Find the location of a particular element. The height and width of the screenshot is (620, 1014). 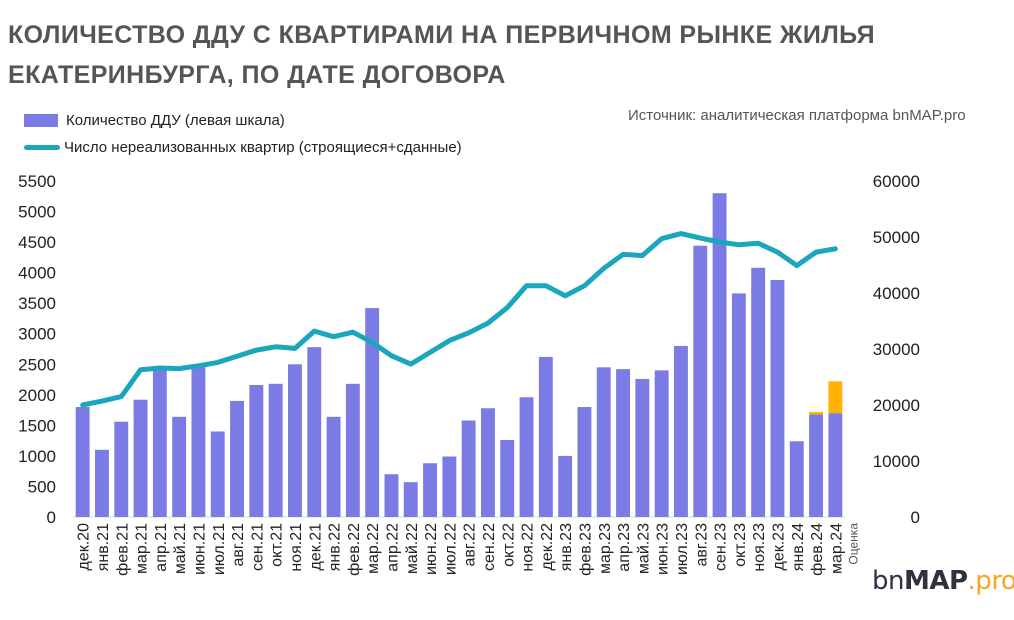

x-tick-label: янв.22 is located at coordinates (335, 547).